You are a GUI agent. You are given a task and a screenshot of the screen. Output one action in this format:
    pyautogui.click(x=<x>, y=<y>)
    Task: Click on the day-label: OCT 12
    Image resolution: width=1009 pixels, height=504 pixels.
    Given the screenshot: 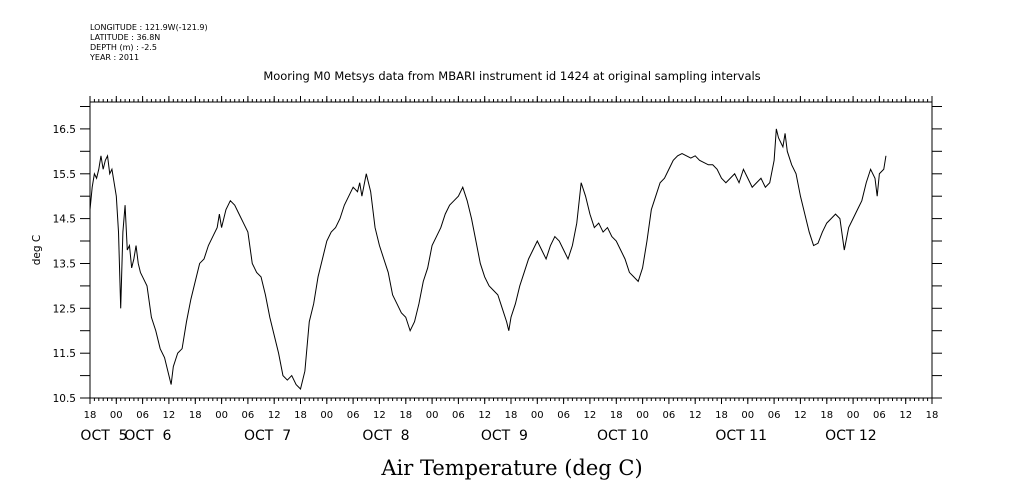 What is the action you would take?
    pyautogui.click(x=851, y=436)
    